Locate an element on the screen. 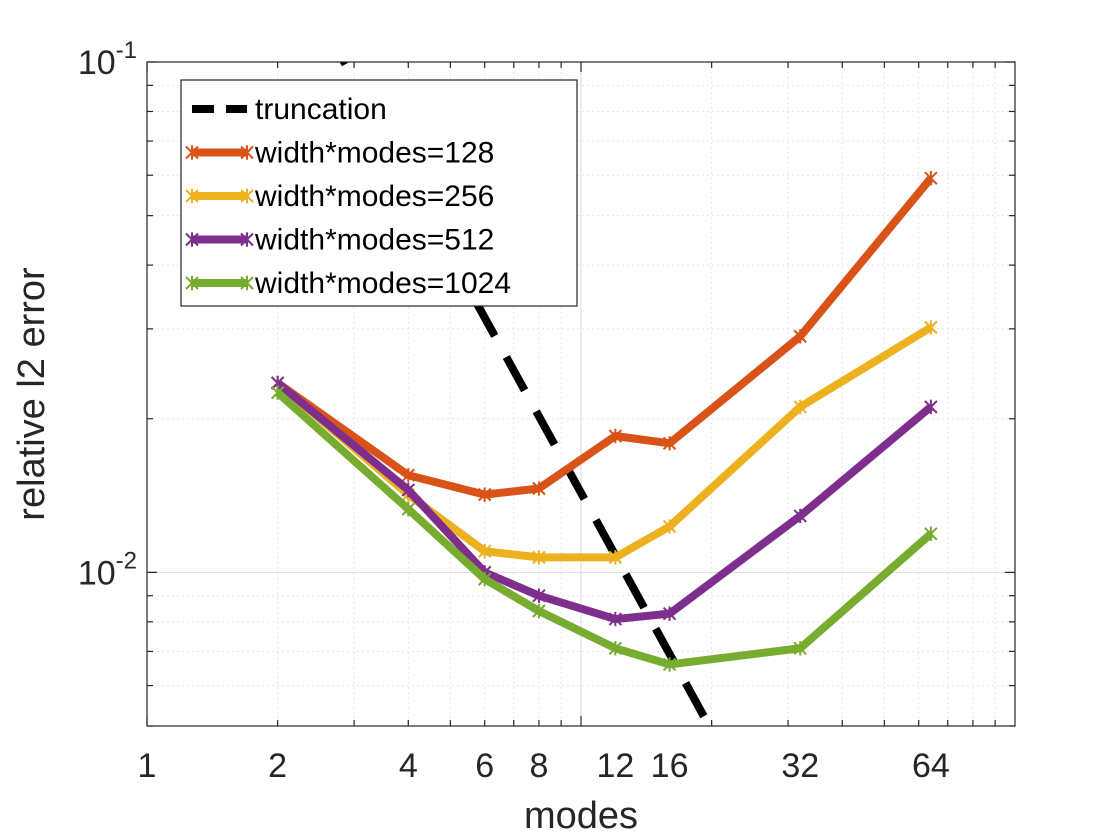  legend-item: width*modes=1024 is located at coordinates (348, 283).